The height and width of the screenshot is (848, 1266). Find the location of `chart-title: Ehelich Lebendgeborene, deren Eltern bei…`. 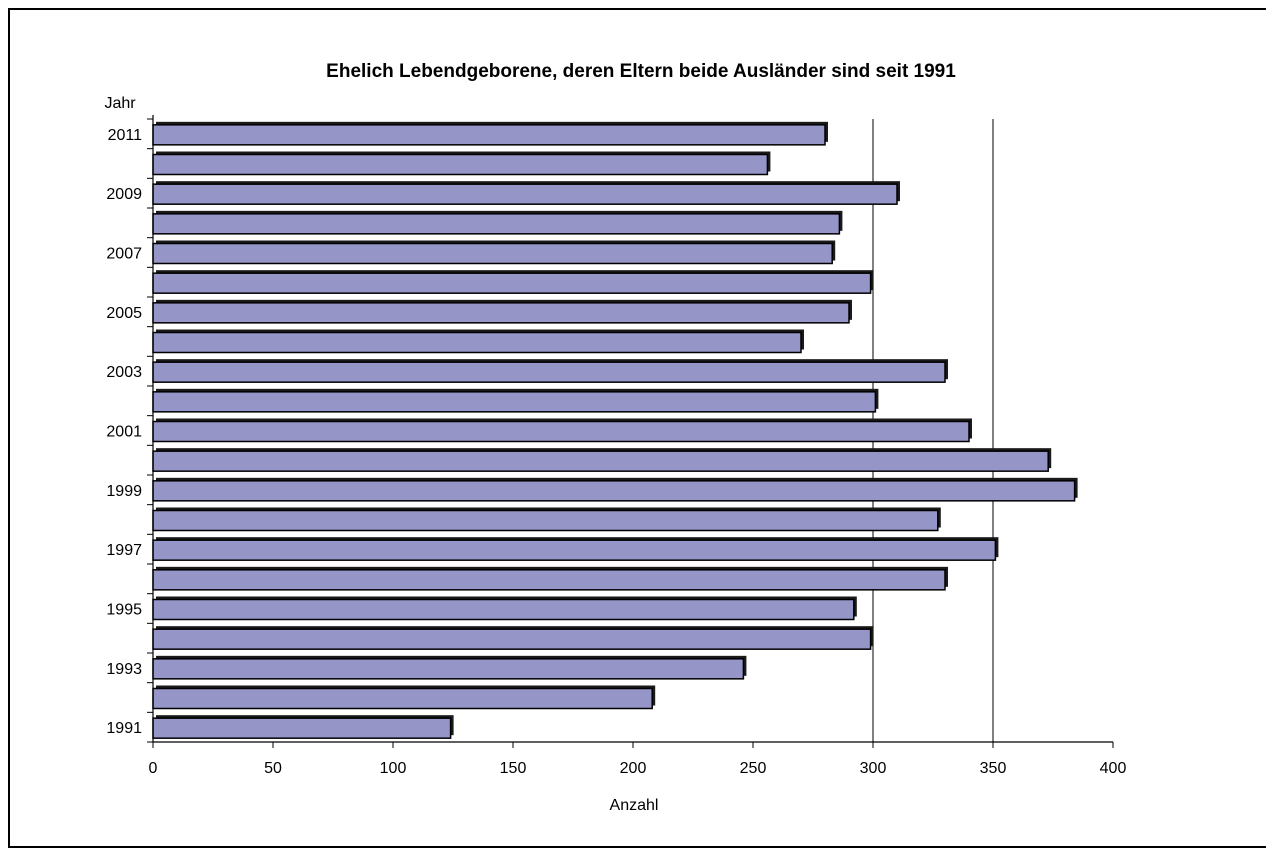

chart-title: Ehelich Lebendgeborene, deren Eltern bei… is located at coordinates (641, 71).